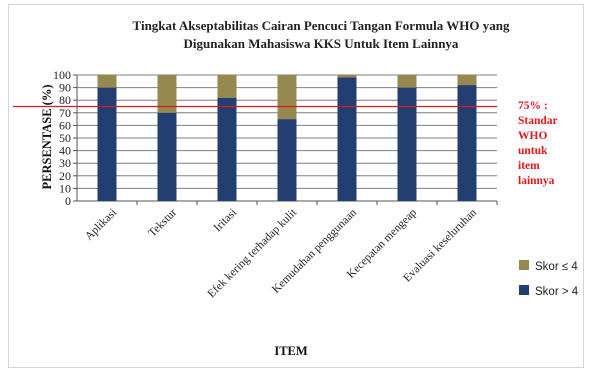  I want to click on reference-label-line: 75% :, so click(533, 106).